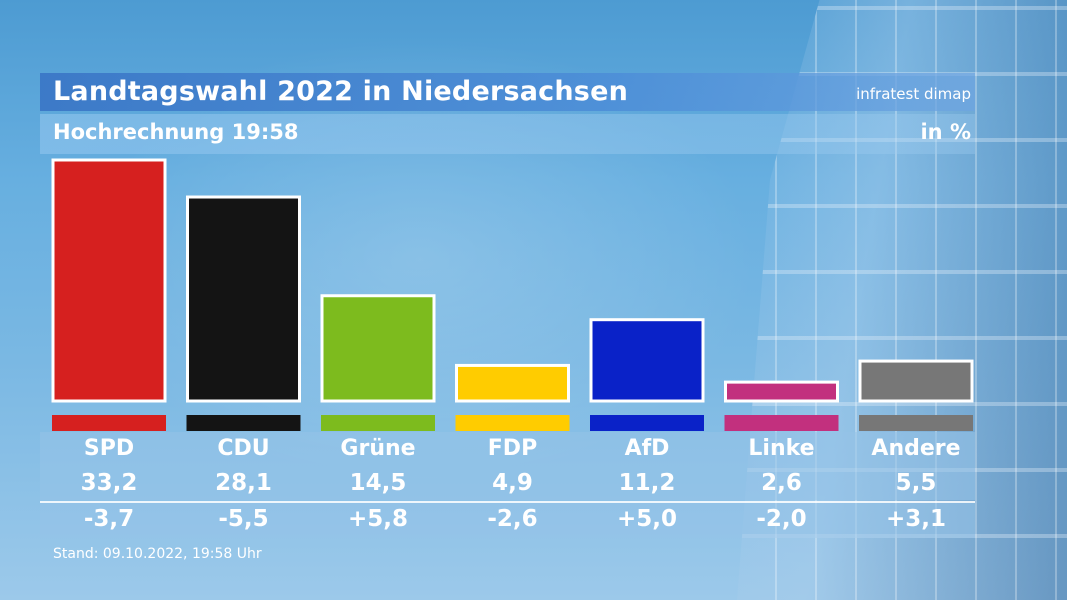  Describe the element at coordinates (512, 448) in the screenshot. I see `party-label-fdp: FDP` at that location.